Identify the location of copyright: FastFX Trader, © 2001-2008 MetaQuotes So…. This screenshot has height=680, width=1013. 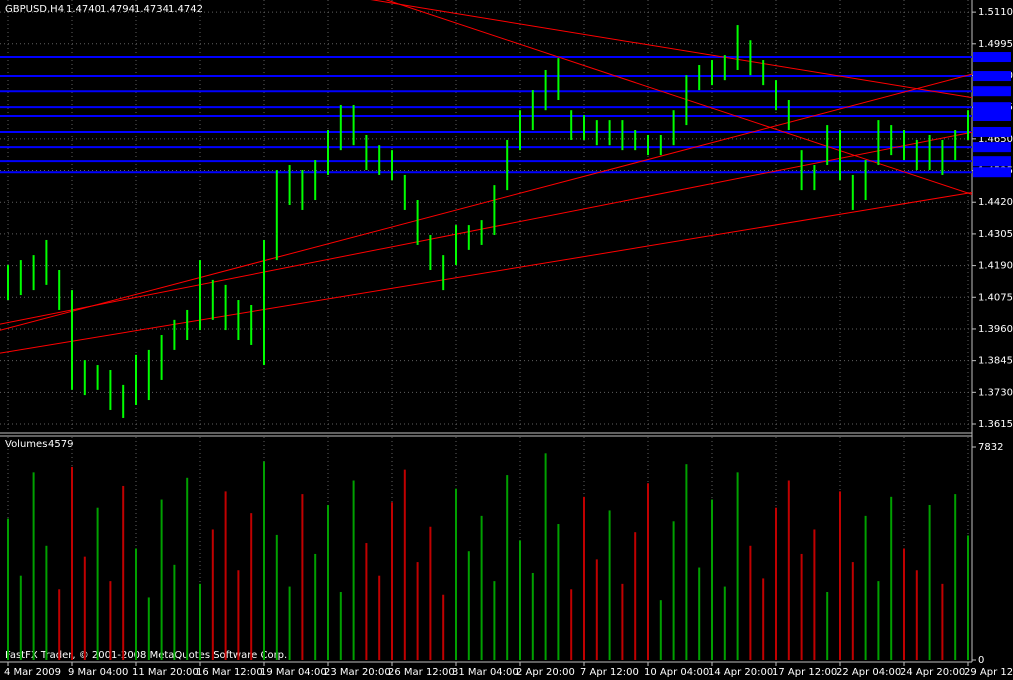
(146, 655).